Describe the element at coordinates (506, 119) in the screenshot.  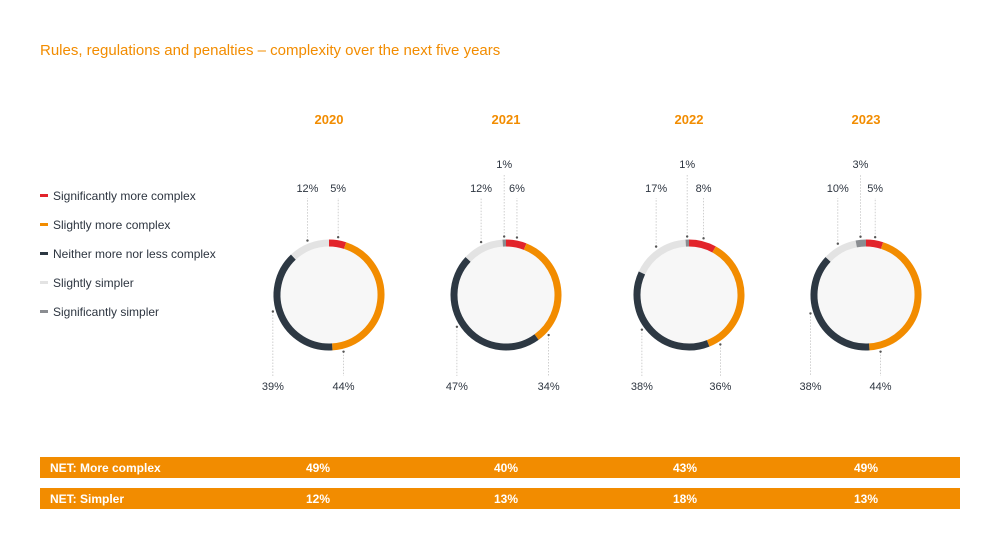
I see `year-label: 2021` at that location.